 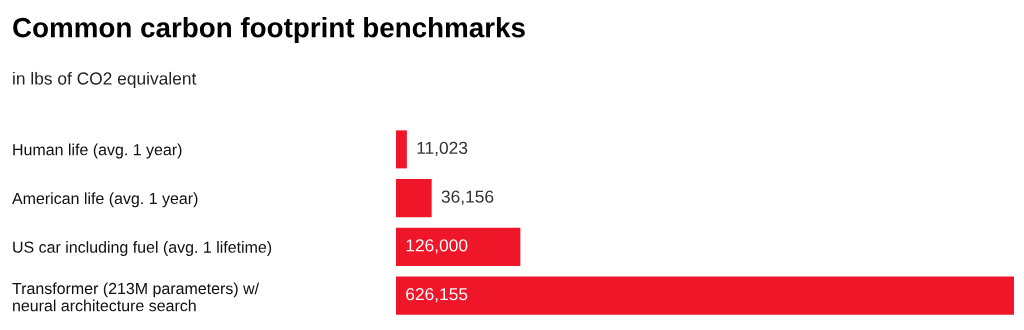 What do you see at coordinates (442, 149) in the screenshot?
I see `data-label: 11,023` at bounding box center [442, 149].